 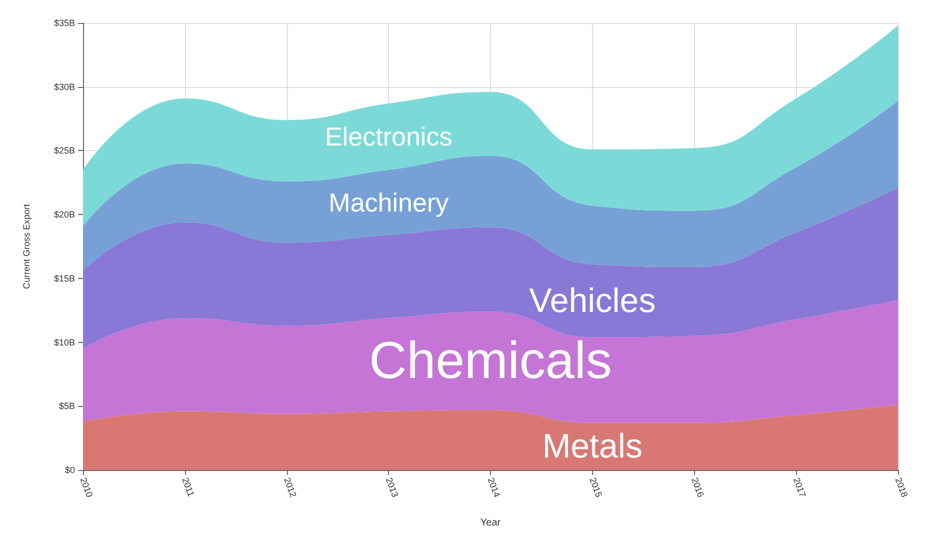 I want to click on y-tick-label: $10B, so click(x=64, y=342).